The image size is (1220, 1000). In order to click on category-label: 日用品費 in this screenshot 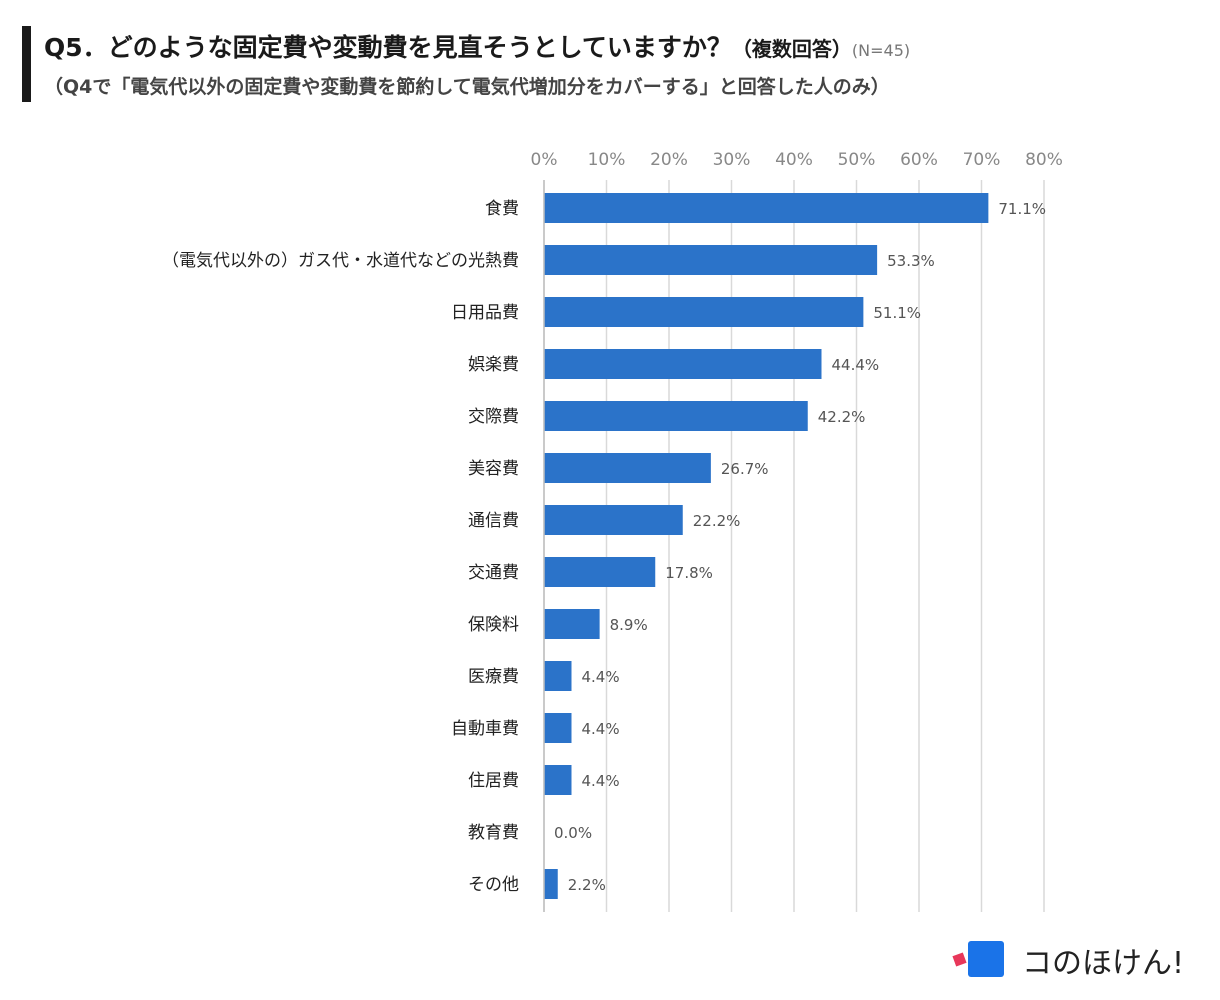, I will do `click(485, 313)`.